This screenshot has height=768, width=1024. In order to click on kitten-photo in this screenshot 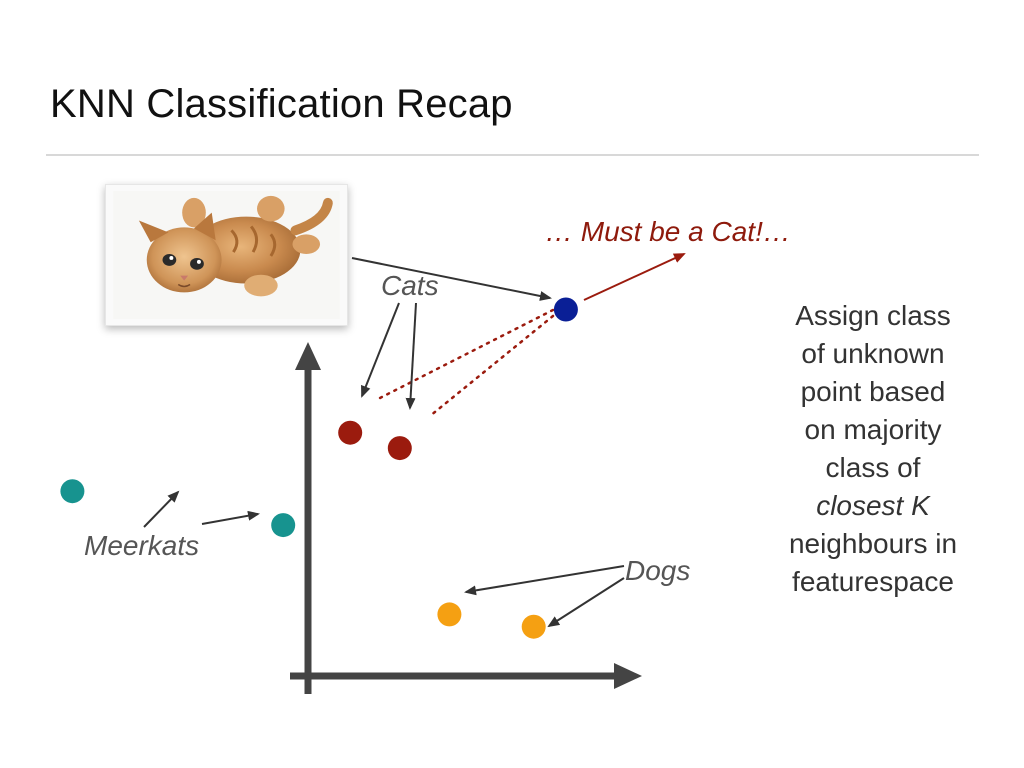, I will do `click(226, 255)`.